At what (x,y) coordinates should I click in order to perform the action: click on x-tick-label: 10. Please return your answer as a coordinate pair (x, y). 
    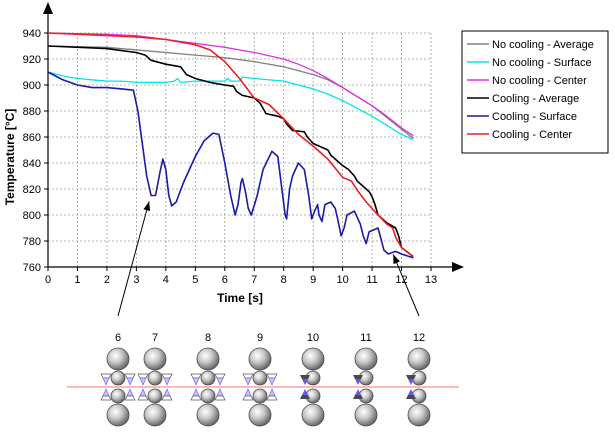
    Looking at the image, I should click on (342, 280).